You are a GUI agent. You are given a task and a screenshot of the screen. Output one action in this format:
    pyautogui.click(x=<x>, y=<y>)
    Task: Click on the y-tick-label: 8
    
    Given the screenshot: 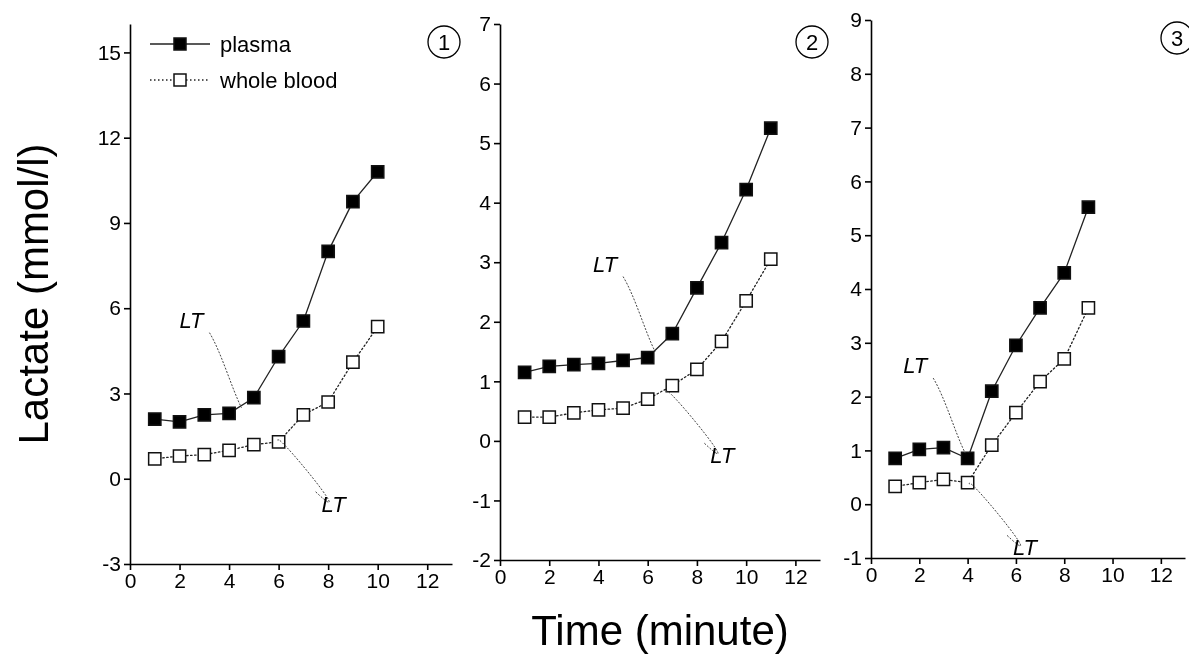 What is the action you would take?
    pyautogui.click(x=856, y=74)
    